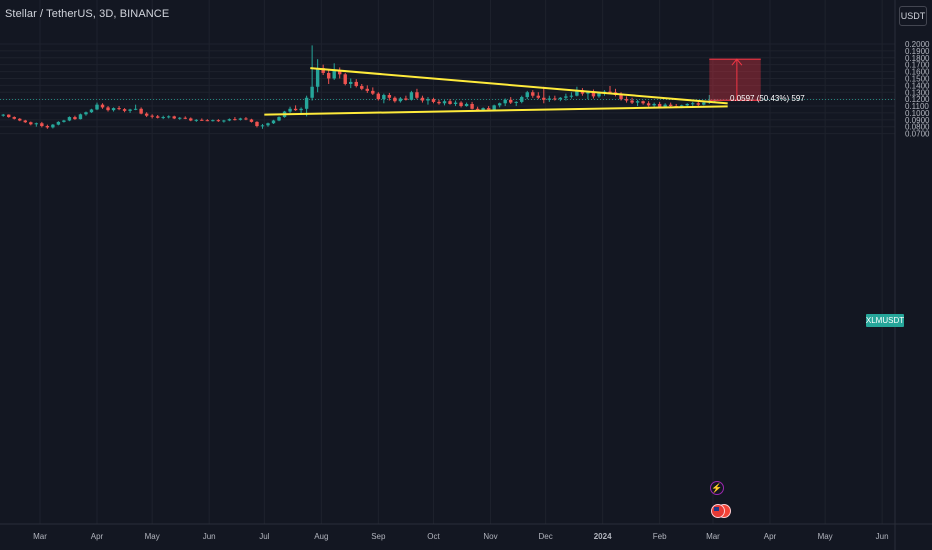 This screenshot has width=932, height=550. What do you see at coordinates (209, 536) in the screenshot?
I see `time-tick-label: Jun` at bounding box center [209, 536].